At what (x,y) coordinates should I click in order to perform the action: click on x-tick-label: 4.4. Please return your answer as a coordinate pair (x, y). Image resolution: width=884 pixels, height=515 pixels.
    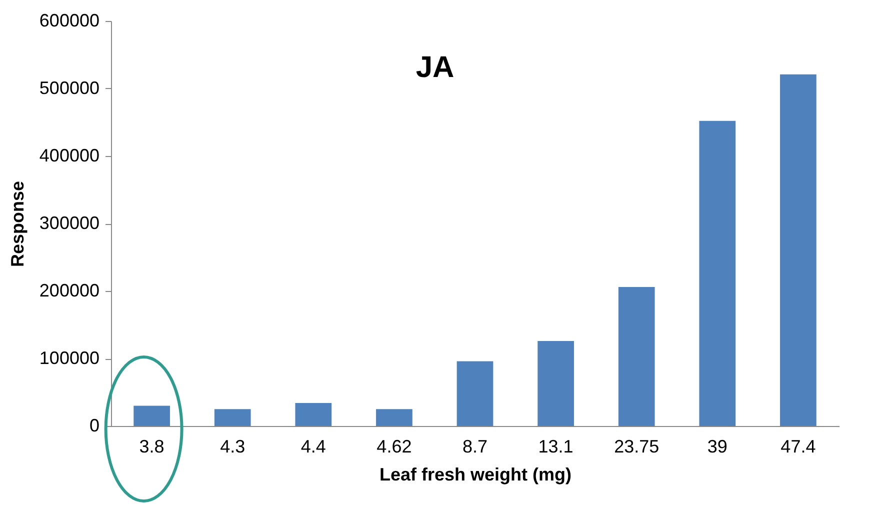
    Looking at the image, I should click on (313, 446).